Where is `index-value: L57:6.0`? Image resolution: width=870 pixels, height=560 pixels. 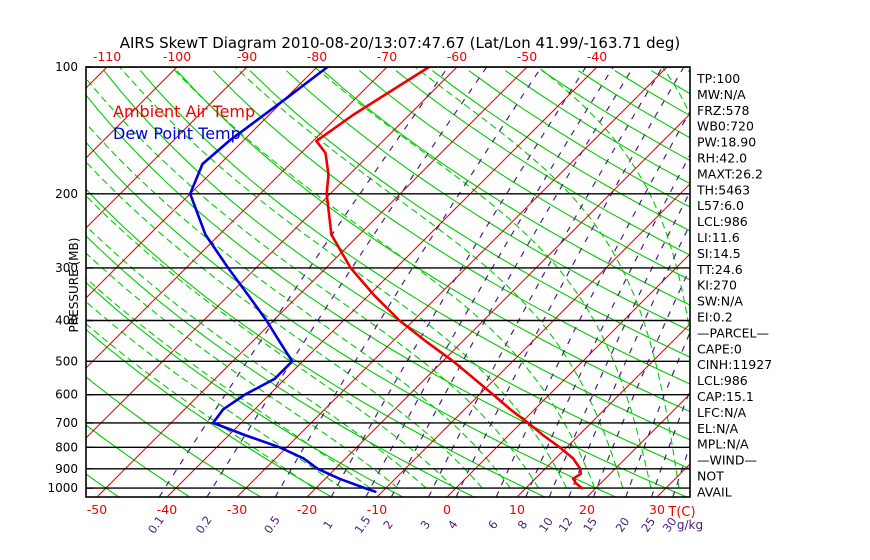 index-value: L57:6.0 is located at coordinates (720, 205).